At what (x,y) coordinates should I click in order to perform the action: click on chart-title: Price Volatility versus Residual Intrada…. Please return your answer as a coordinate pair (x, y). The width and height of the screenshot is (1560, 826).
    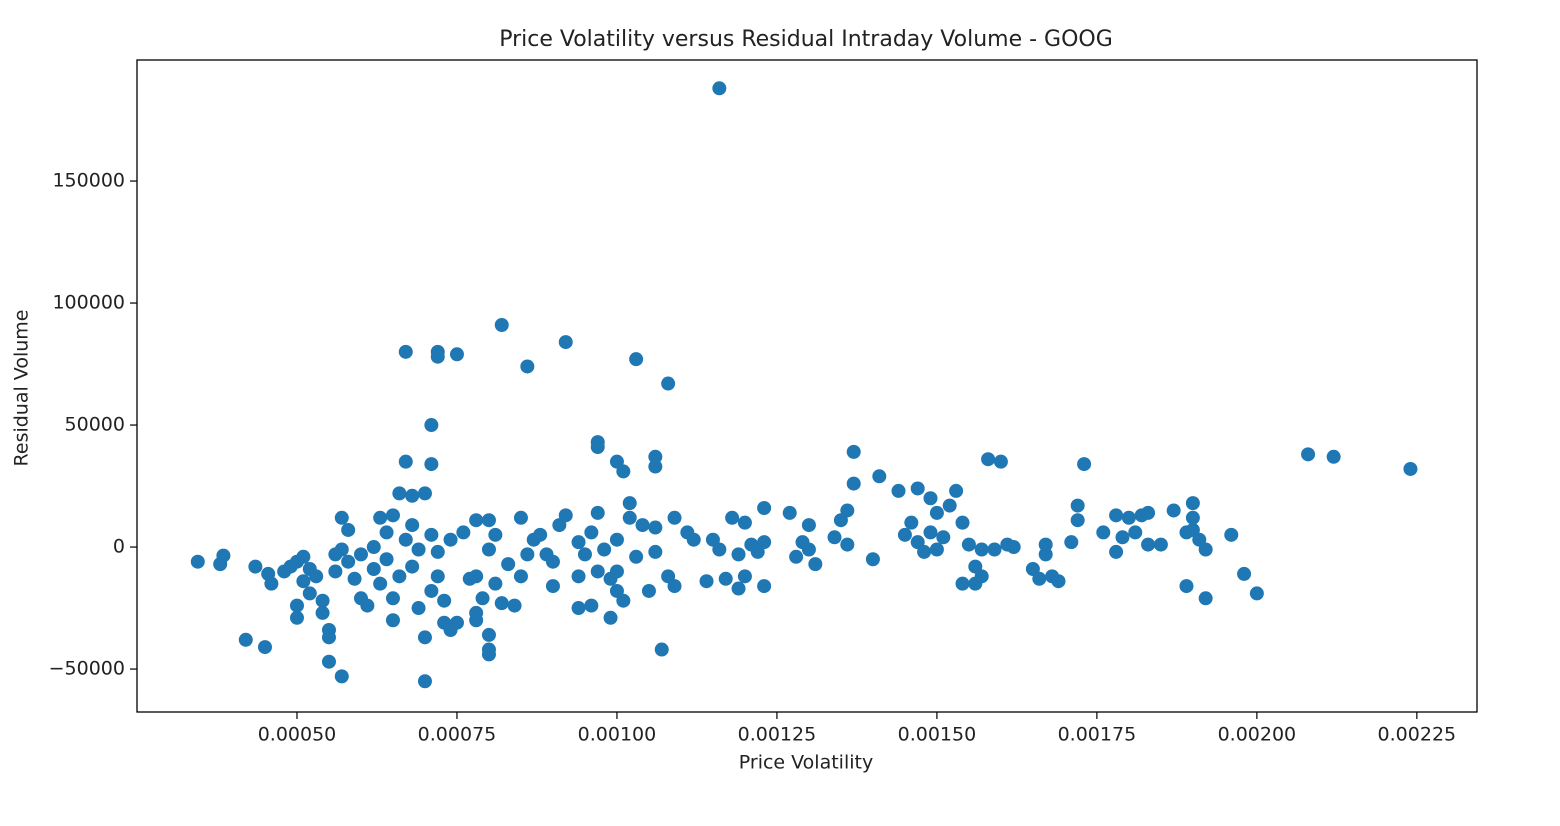
    Looking at the image, I should click on (806, 39).